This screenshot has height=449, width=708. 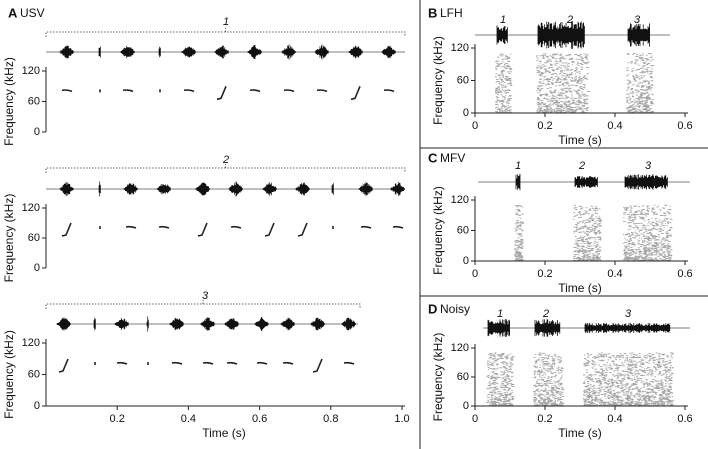 I want to click on panel-title: Noisy, so click(x=455, y=309).